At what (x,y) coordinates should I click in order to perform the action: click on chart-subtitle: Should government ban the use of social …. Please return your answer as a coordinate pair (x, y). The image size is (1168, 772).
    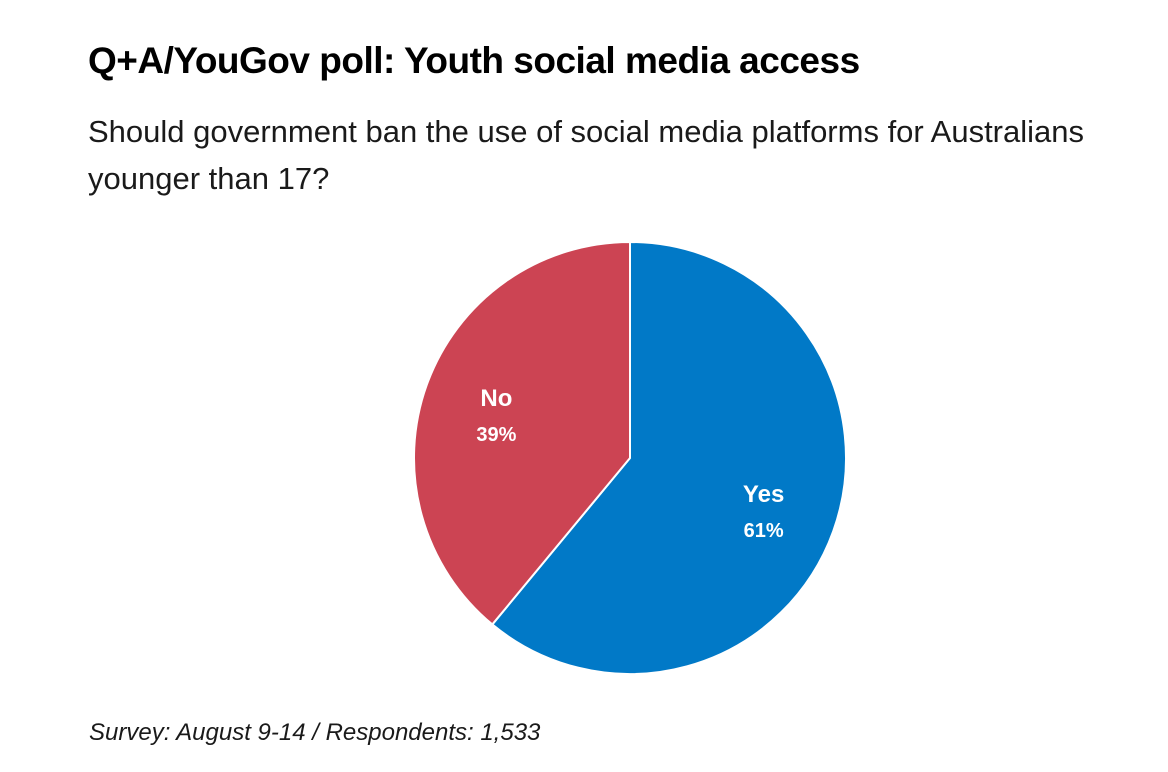
    Looking at the image, I should click on (586, 155).